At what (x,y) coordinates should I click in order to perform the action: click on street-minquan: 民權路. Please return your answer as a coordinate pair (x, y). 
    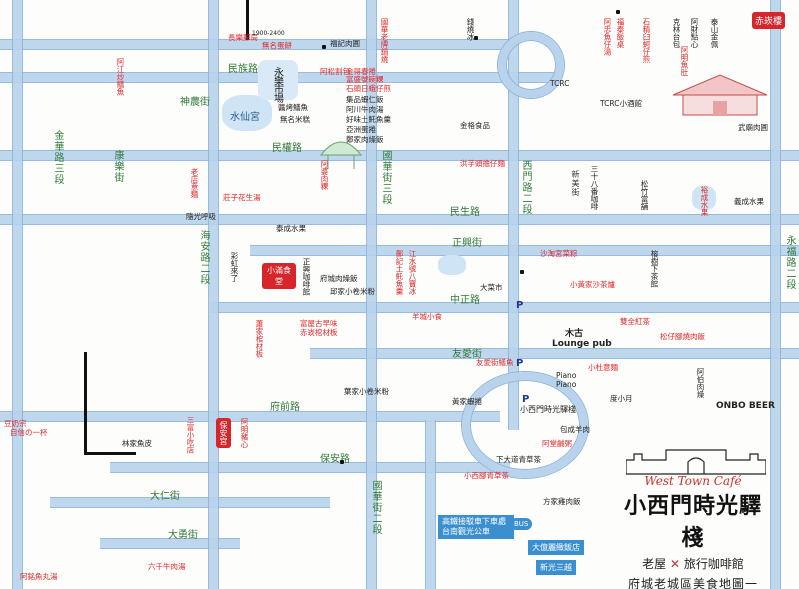
    Looking at the image, I should click on (287, 148).